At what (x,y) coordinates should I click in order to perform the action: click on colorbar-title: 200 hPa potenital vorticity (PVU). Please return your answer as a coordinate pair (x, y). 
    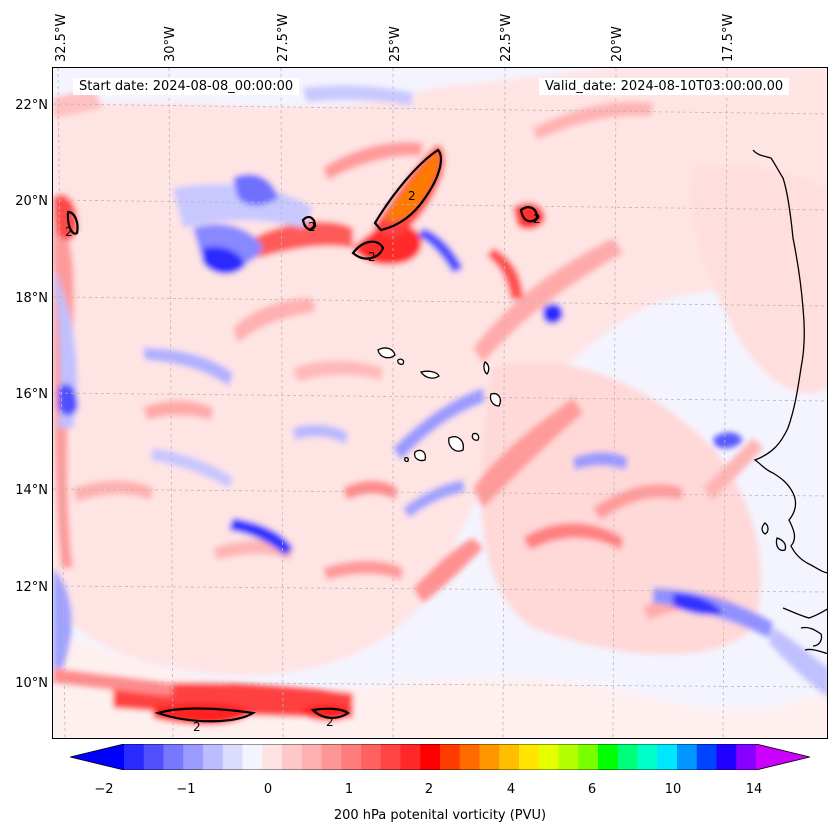
    Looking at the image, I should click on (440, 815).